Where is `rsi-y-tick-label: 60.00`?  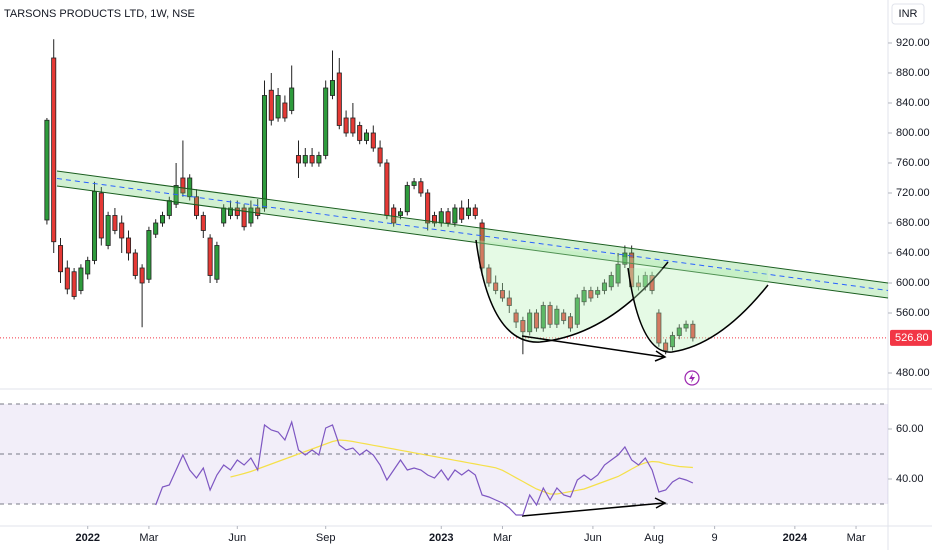 rsi-y-tick-label: 60.00 is located at coordinates (910, 429).